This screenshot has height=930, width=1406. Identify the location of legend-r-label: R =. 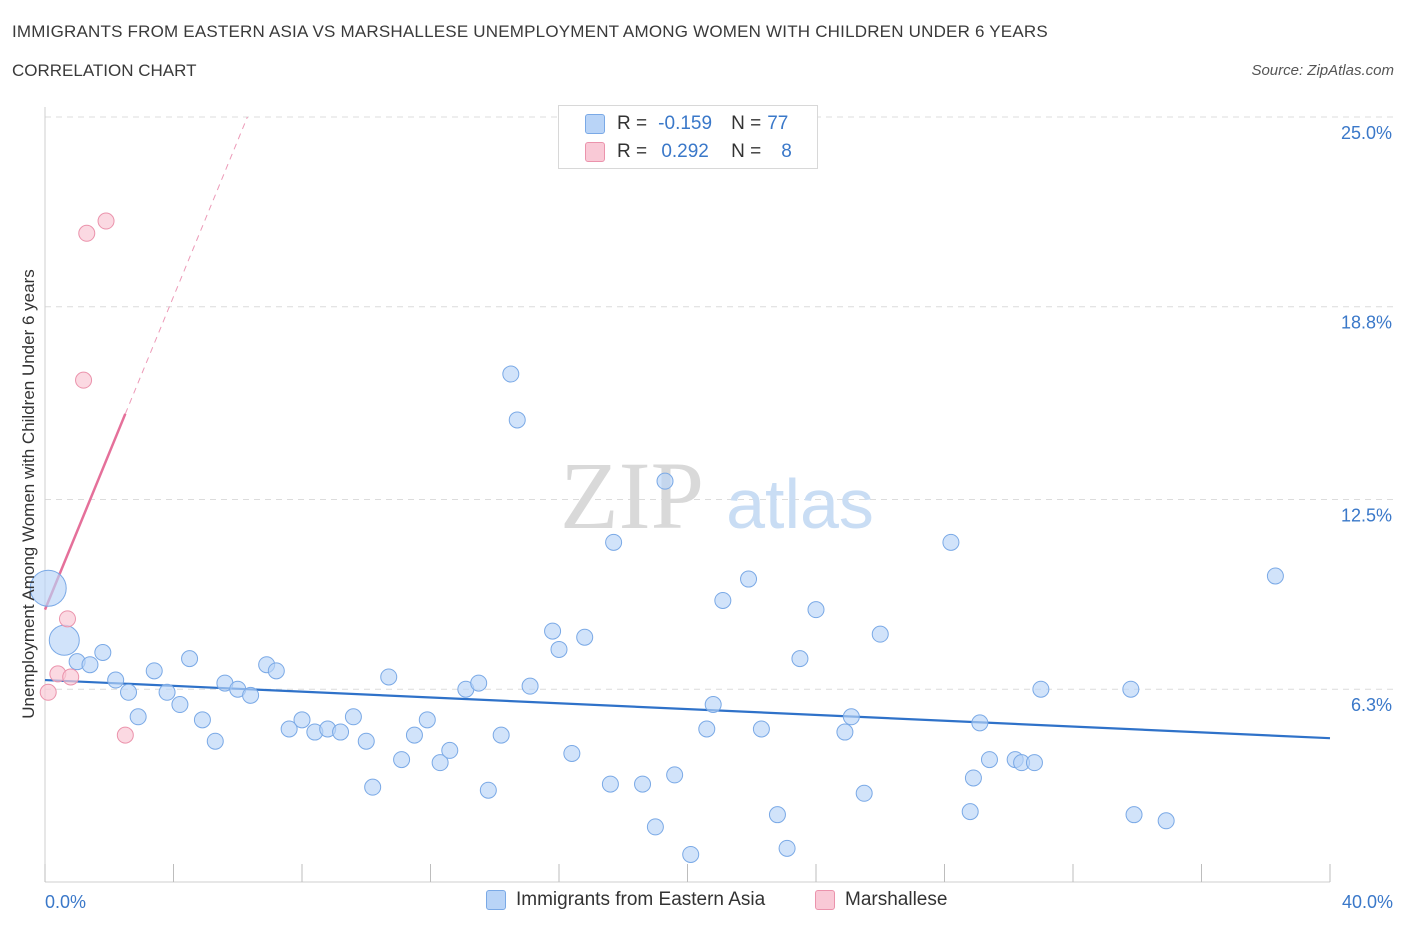
(632, 123).